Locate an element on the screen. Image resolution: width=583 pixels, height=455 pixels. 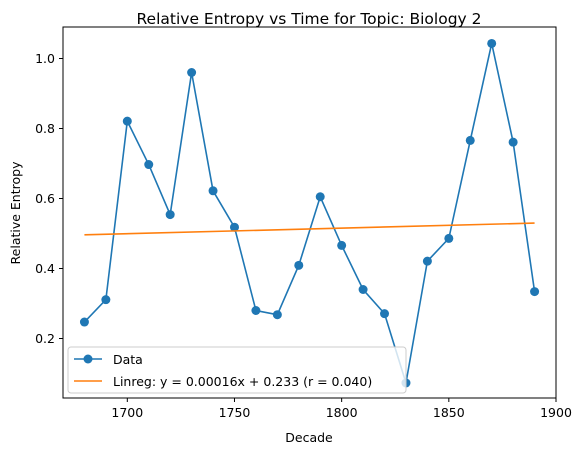
x-tick-label: 1700 is located at coordinates (127, 412).